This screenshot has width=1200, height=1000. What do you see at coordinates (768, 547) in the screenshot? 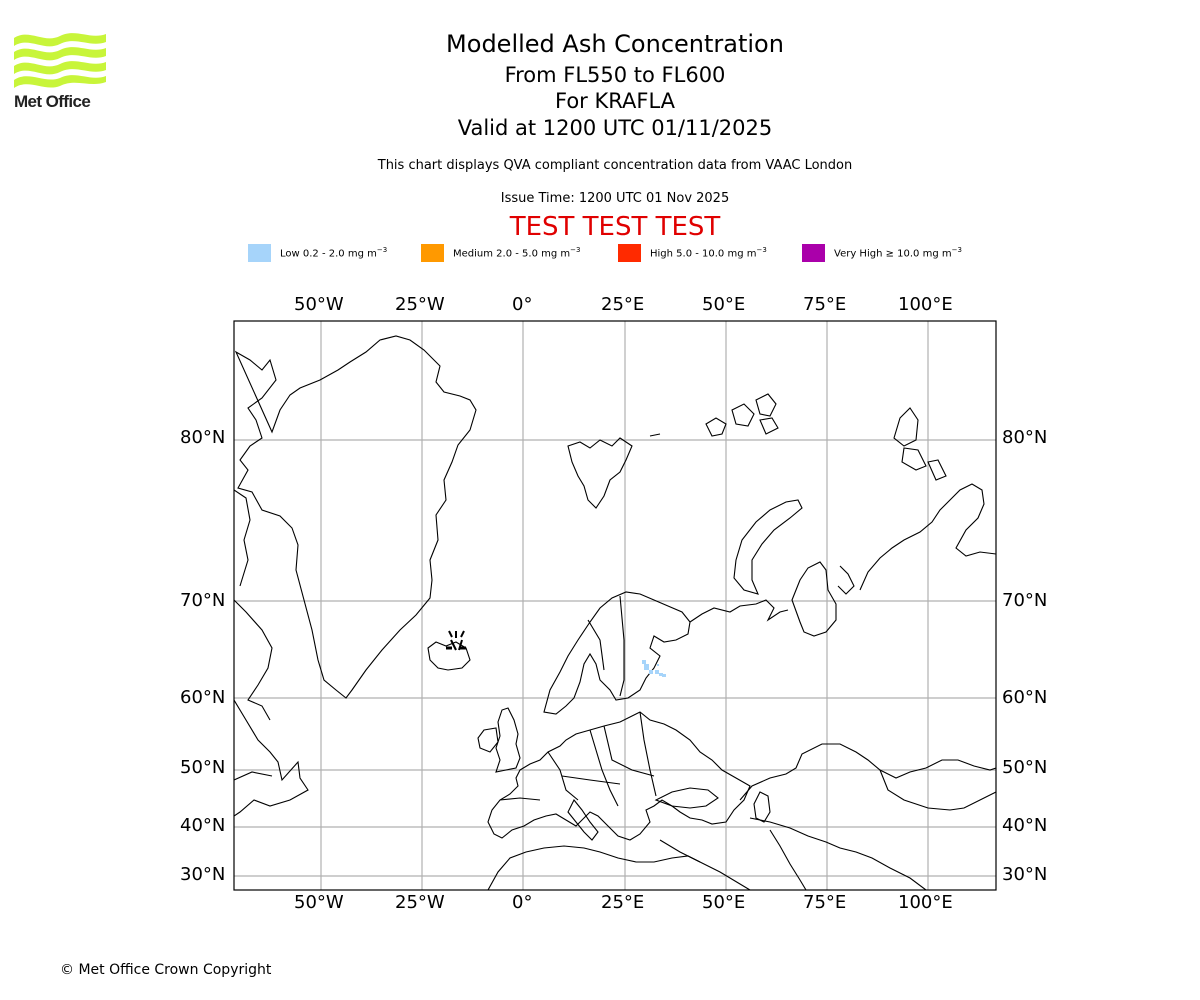
I see `novaya-zemlya` at bounding box center [768, 547].